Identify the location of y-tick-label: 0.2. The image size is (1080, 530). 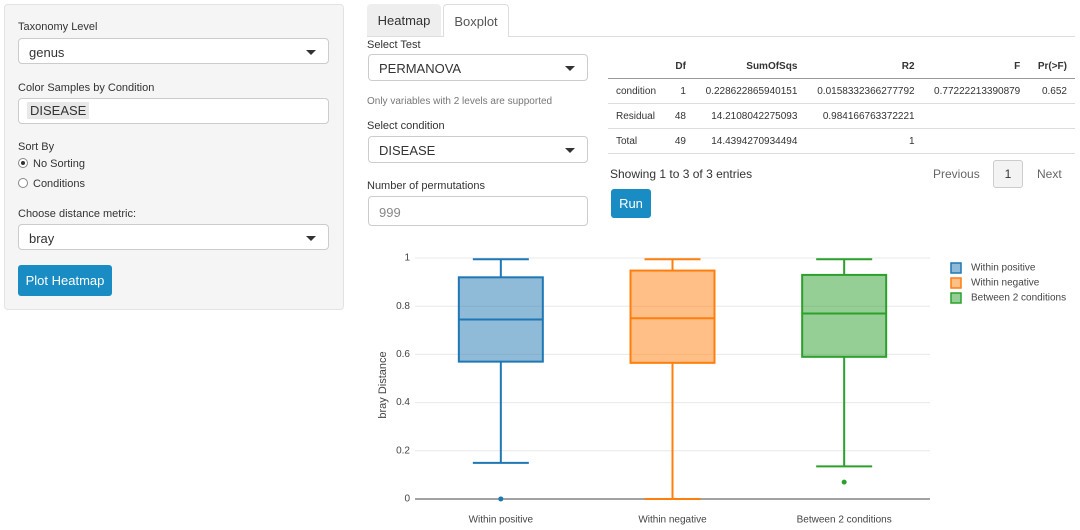
(403, 450).